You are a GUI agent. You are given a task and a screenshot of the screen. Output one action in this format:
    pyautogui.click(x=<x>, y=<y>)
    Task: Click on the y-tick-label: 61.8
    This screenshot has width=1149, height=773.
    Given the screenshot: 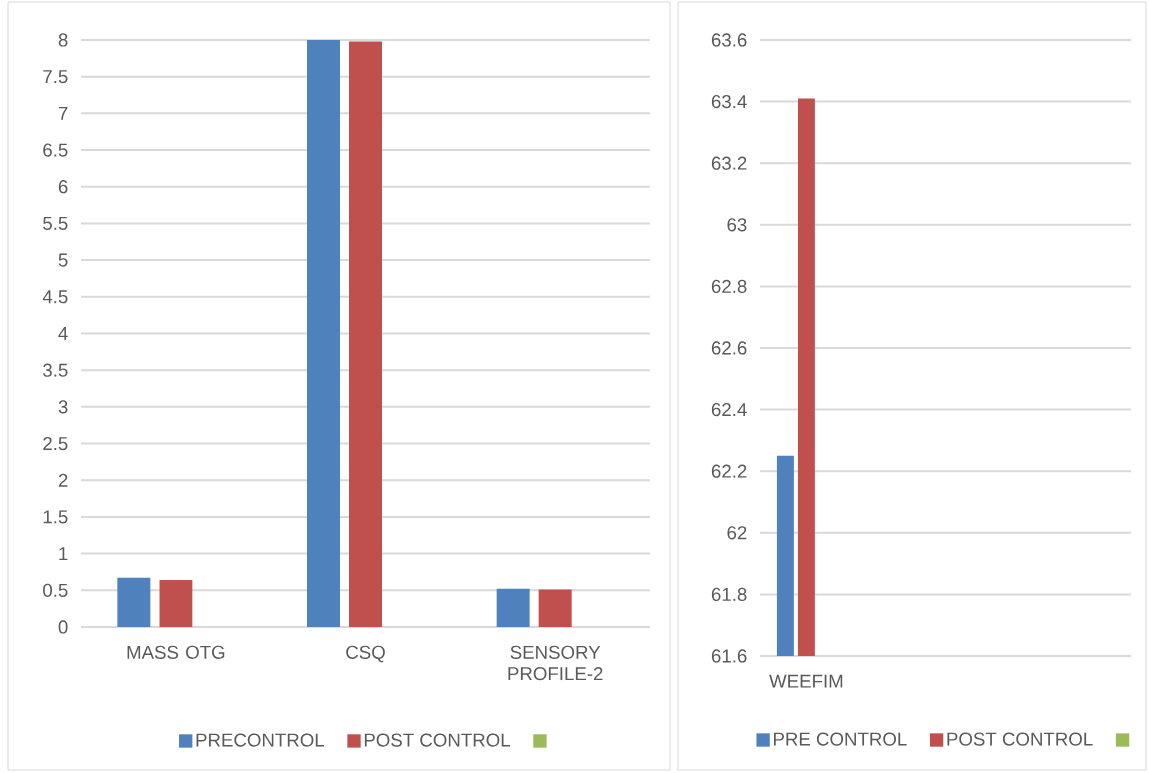 What is the action you would take?
    pyautogui.click(x=729, y=594)
    